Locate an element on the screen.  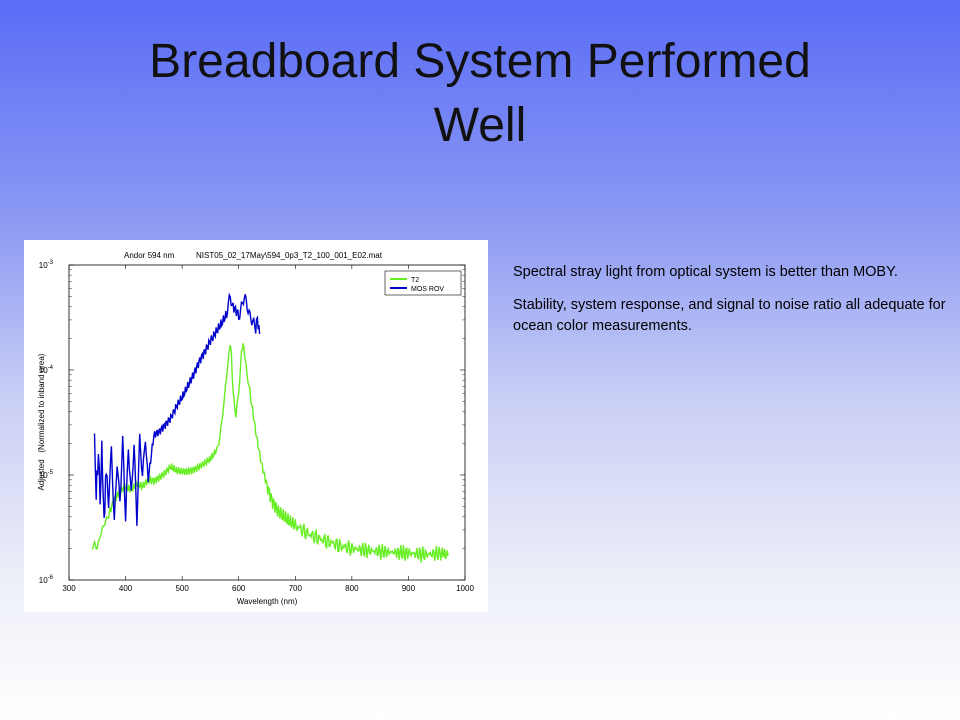
y-tick-label: 10⁻³ is located at coordinates (46, 265).